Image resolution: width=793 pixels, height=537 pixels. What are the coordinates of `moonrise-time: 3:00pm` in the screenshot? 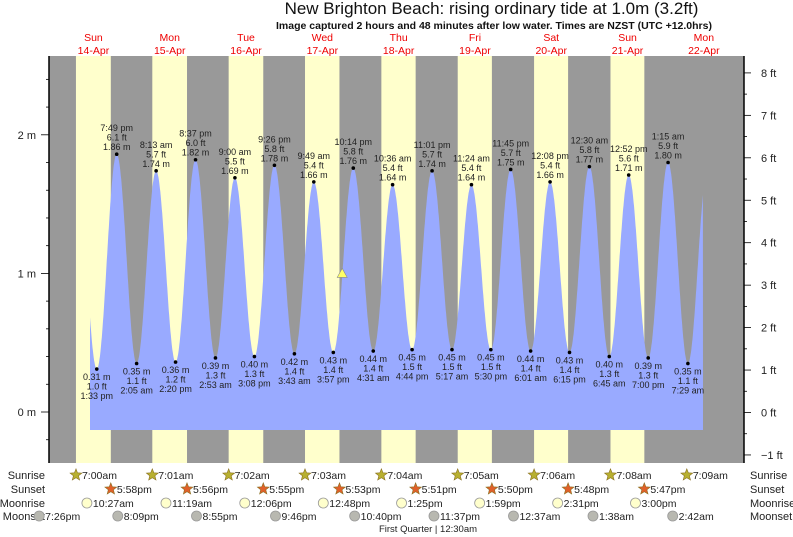 It's located at (658, 504).